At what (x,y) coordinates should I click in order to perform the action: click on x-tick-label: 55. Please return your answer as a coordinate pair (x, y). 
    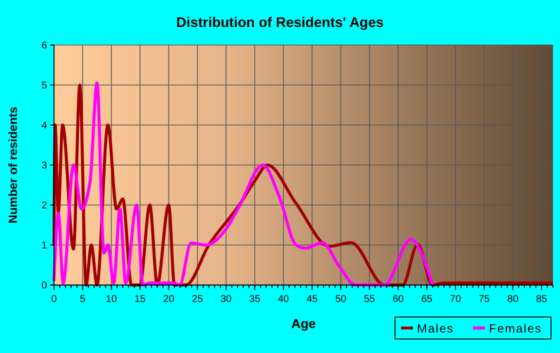
    Looking at the image, I should click on (370, 299).